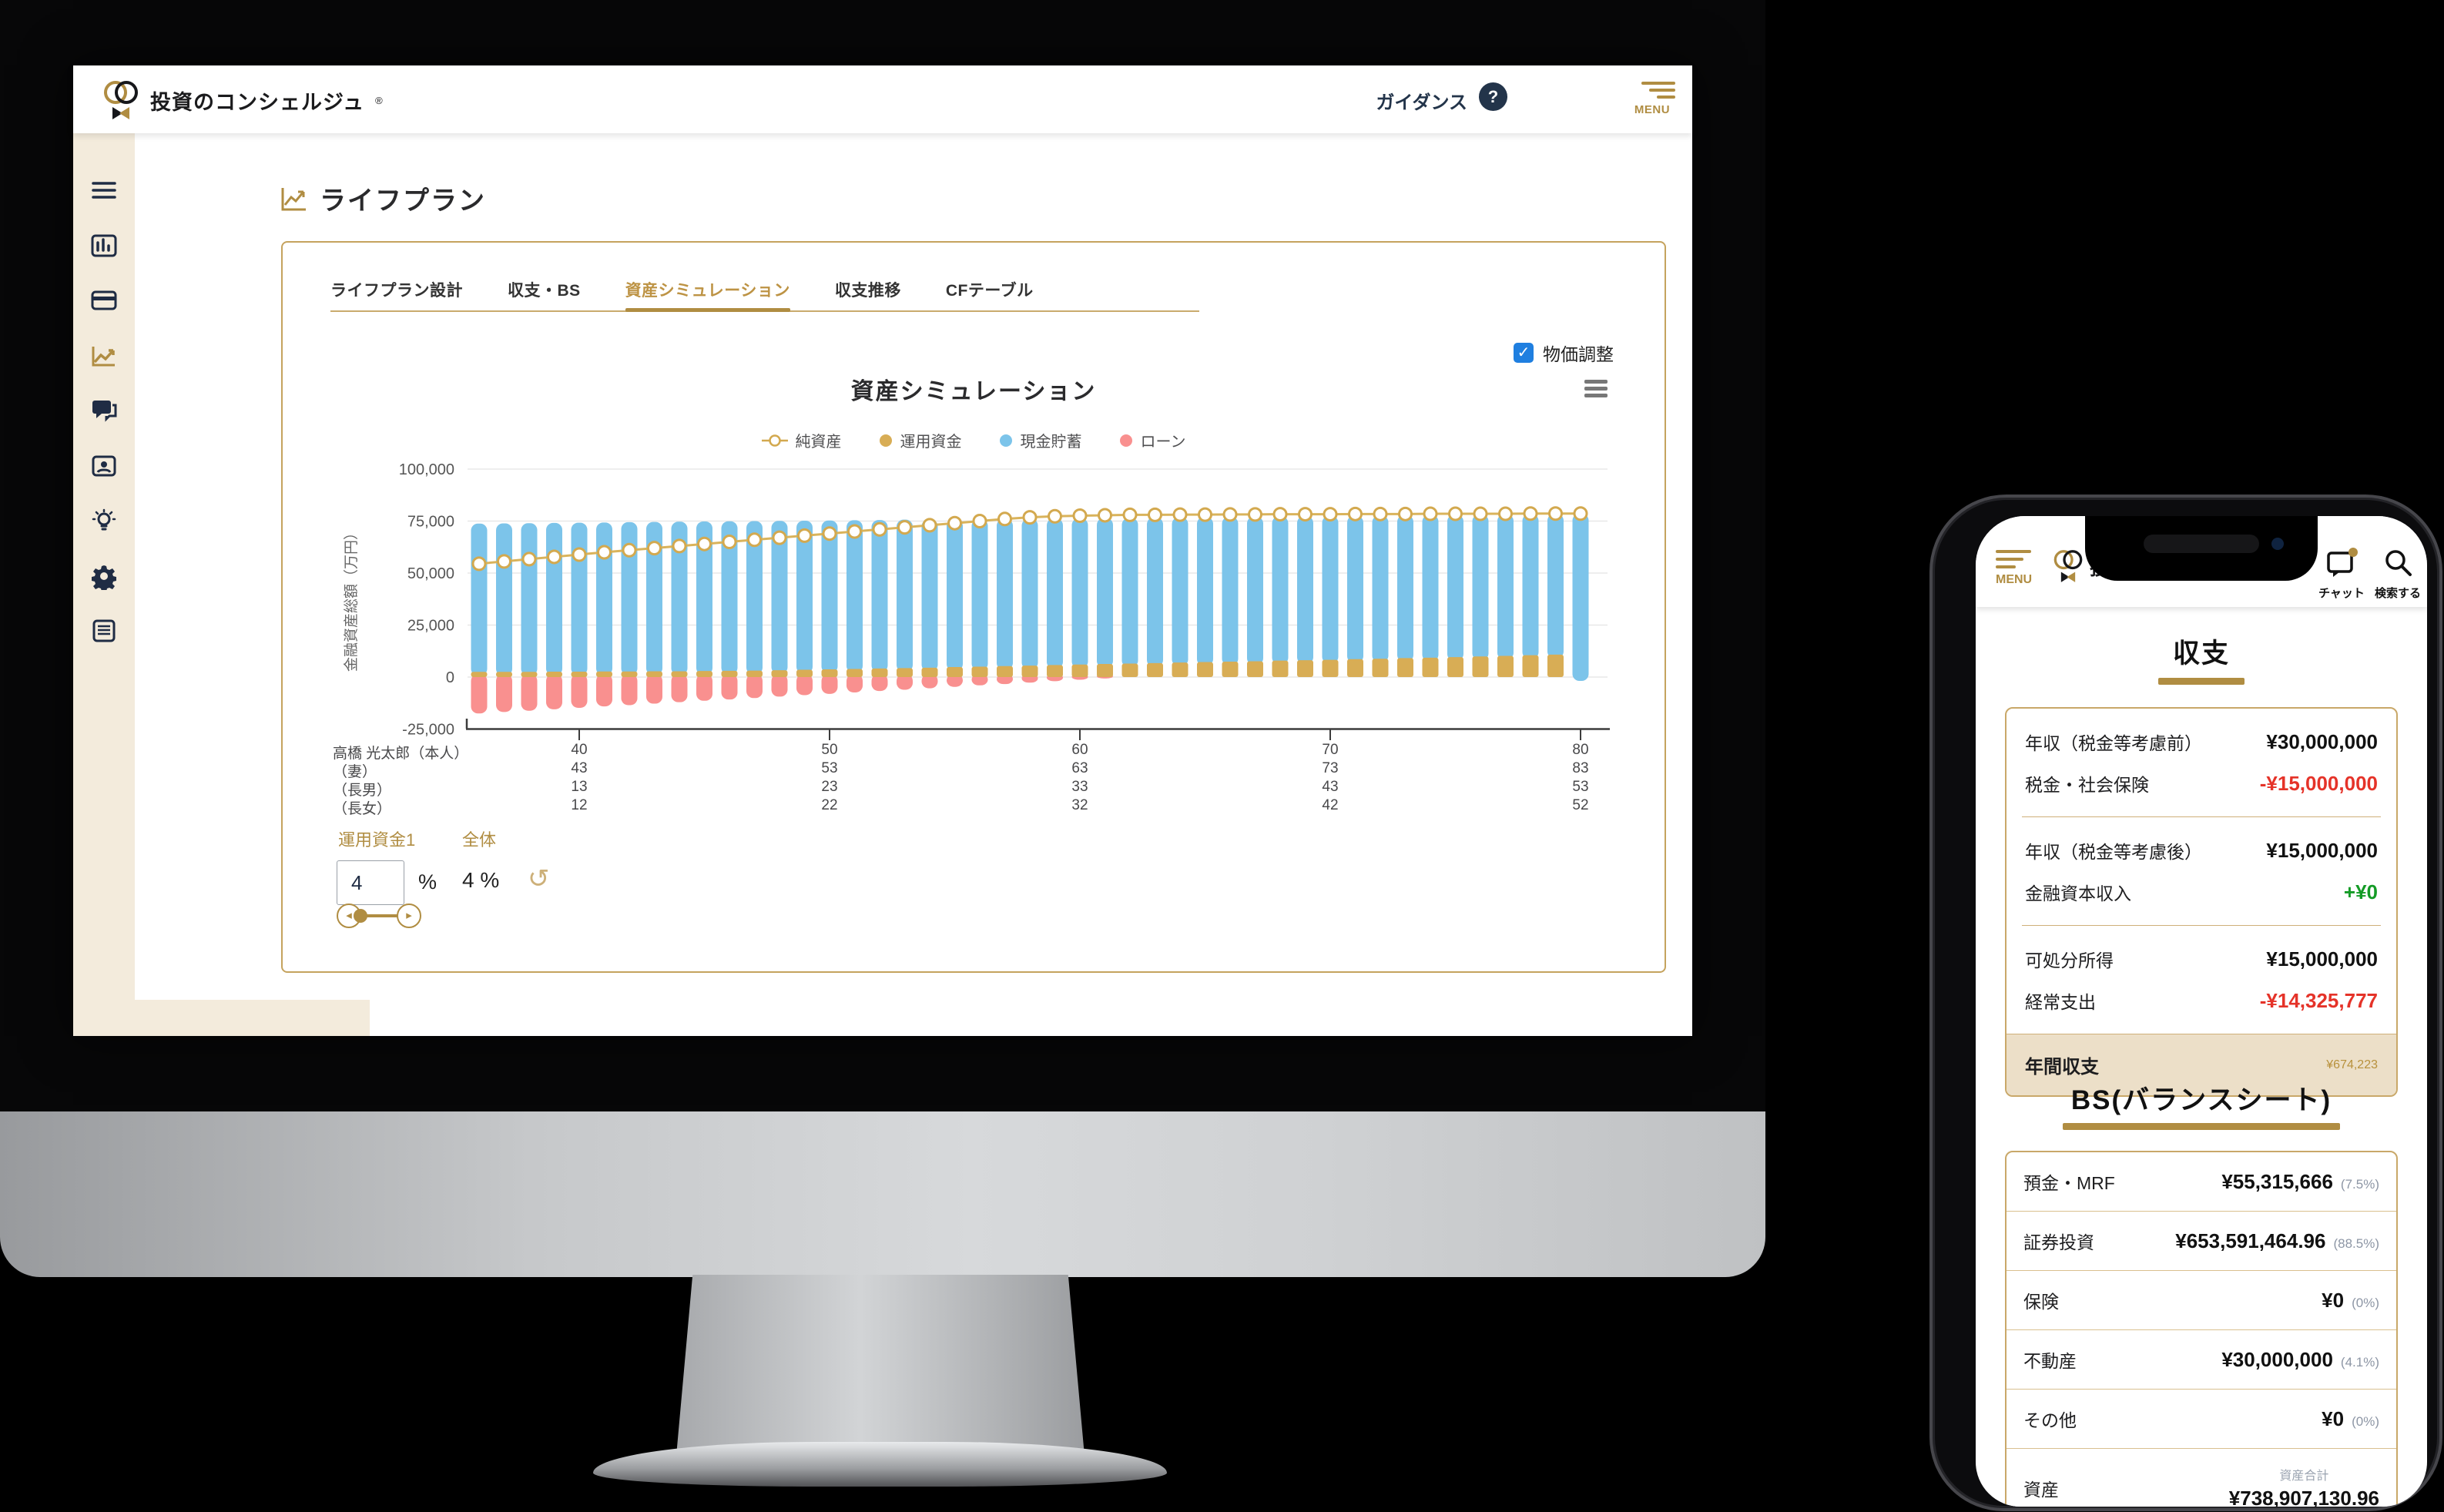  I want to click on income-row: 経常支出 -¥14,325,777, so click(2201, 1000).